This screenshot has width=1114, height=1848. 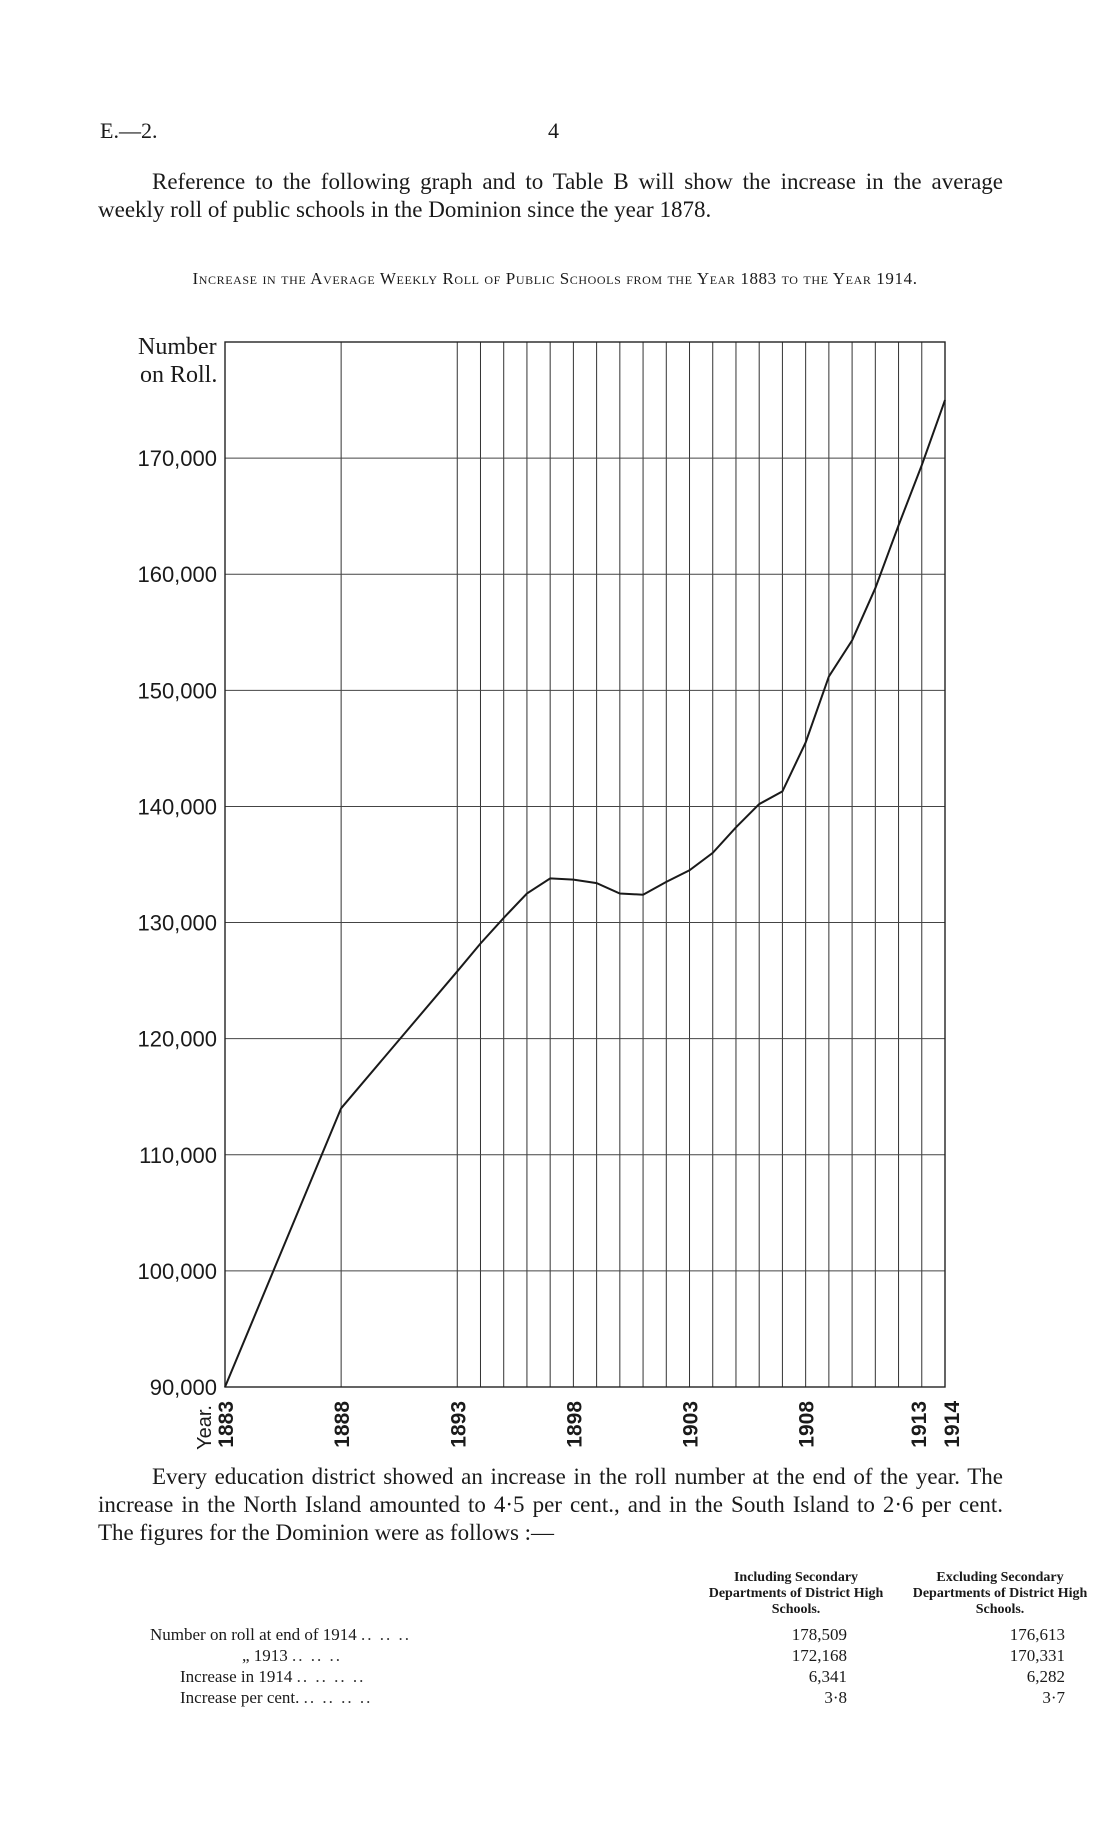 I want to click on x-tick-label: 1914, so click(x=952, y=1424).